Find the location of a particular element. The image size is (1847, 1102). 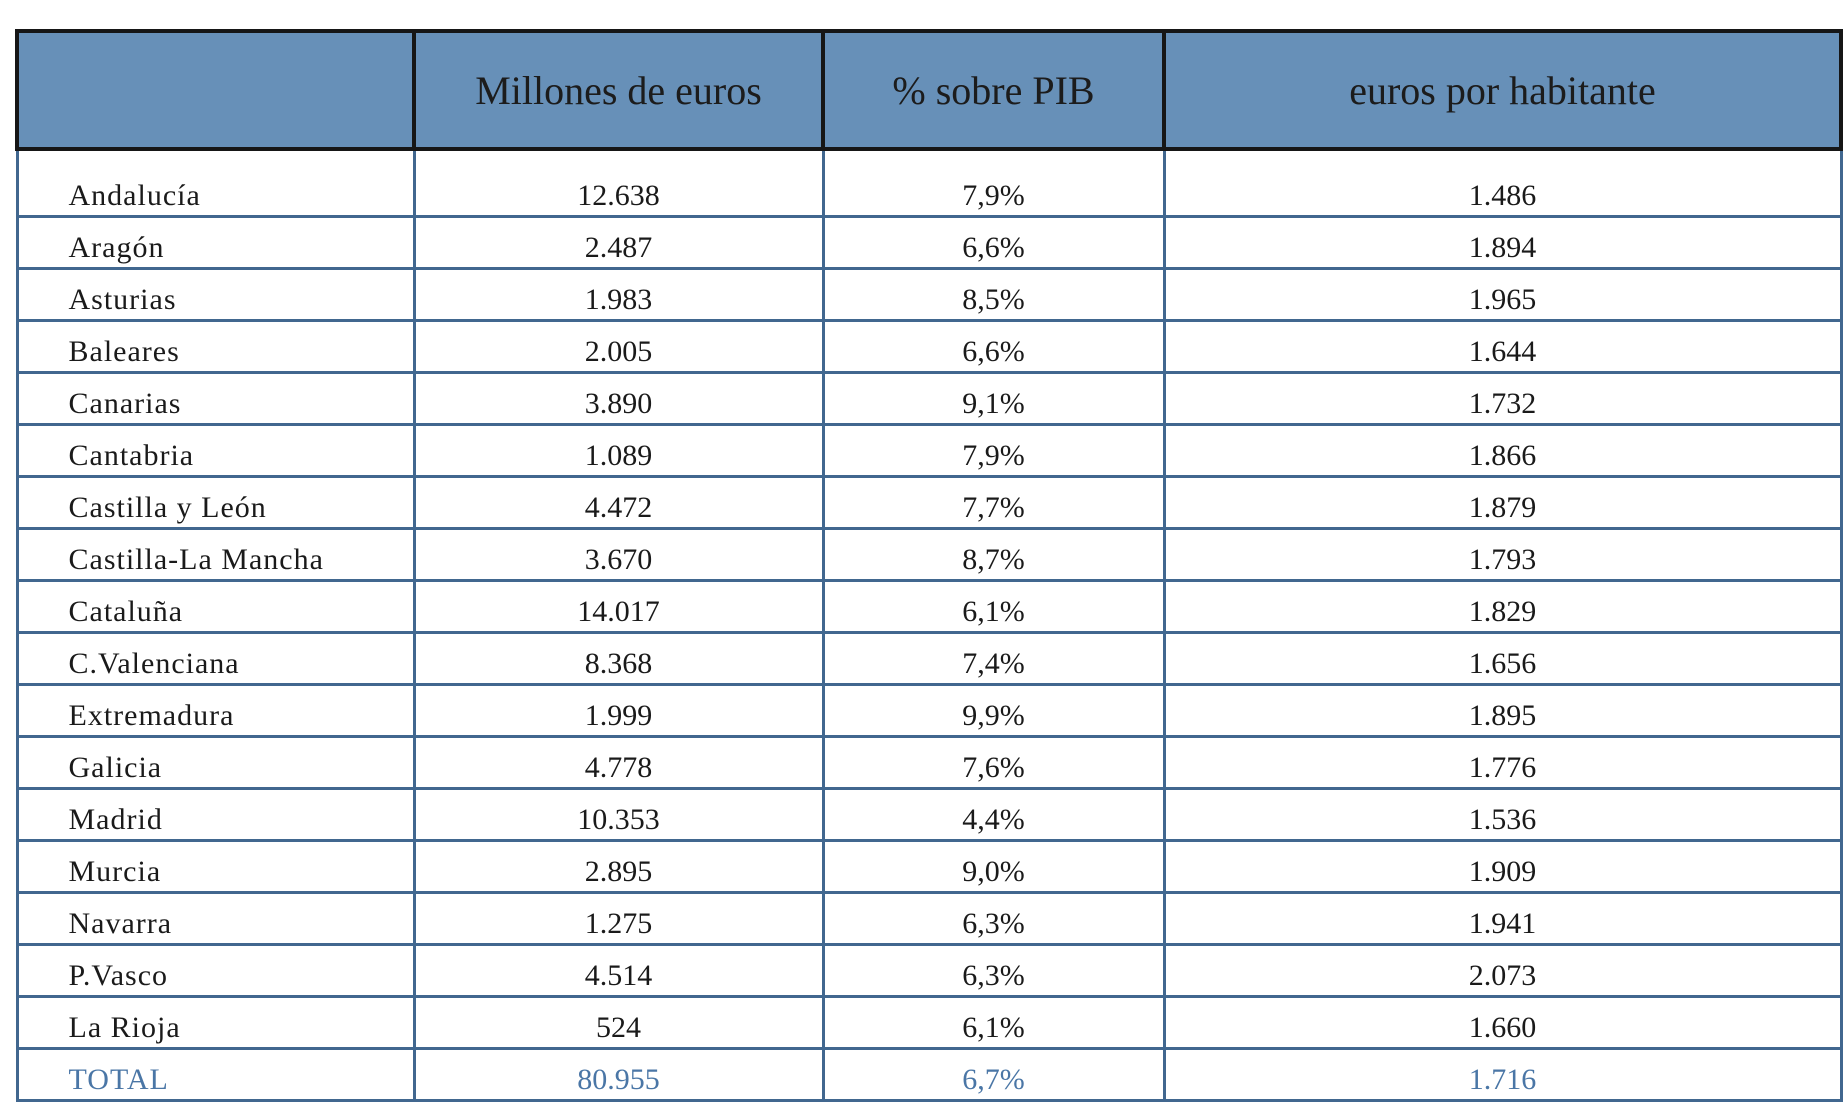

total-cell-pib: 6,7% is located at coordinates (993, 1074).